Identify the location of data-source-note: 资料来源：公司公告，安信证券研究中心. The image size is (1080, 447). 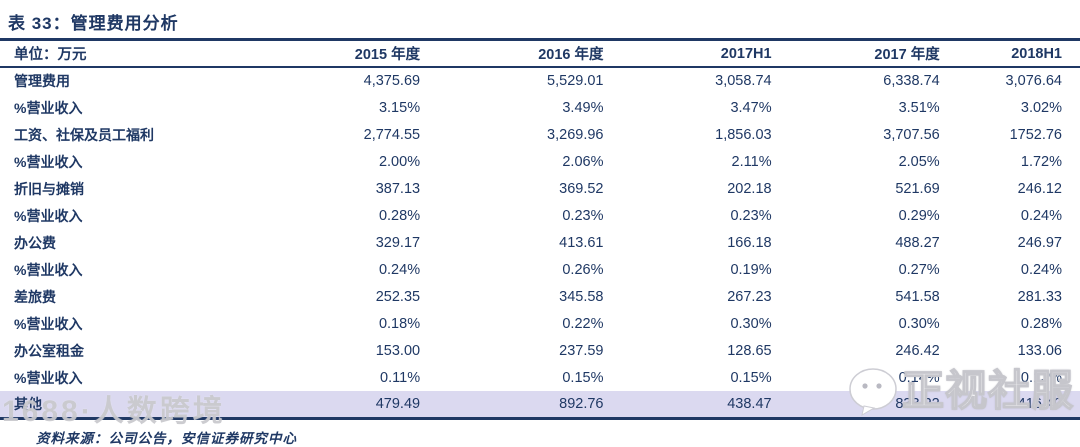
(166, 438).